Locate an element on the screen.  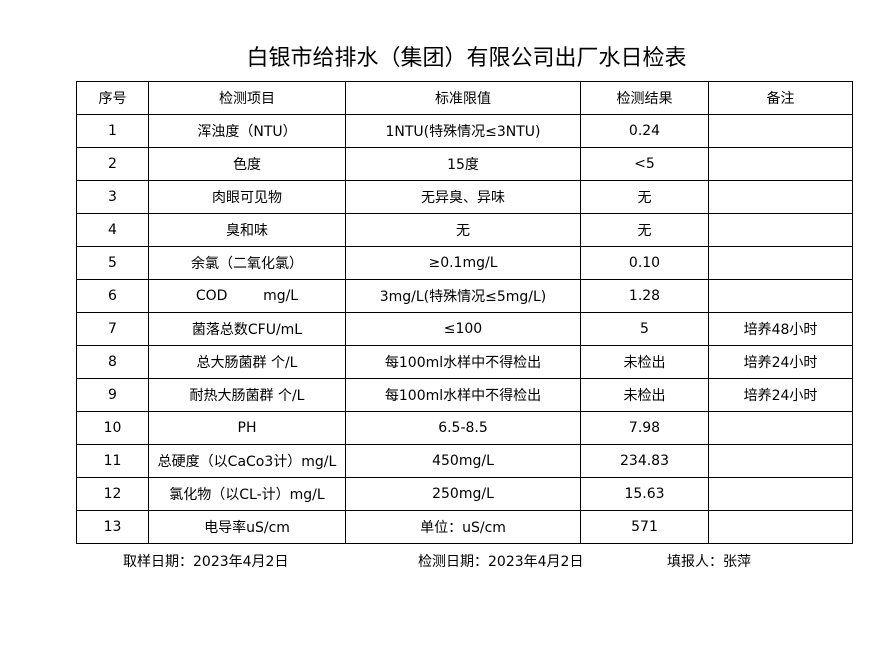
table-row: 4 臭和味无无 is located at coordinates (464, 230).